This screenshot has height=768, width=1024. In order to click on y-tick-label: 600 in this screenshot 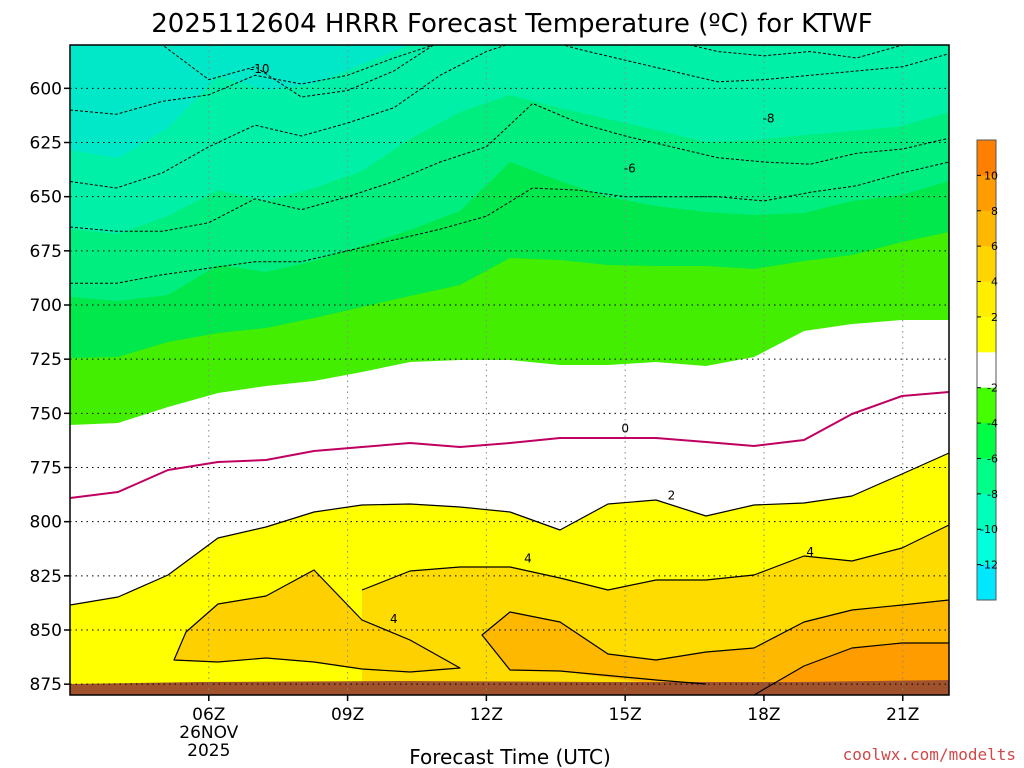, I will do `click(46, 89)`.